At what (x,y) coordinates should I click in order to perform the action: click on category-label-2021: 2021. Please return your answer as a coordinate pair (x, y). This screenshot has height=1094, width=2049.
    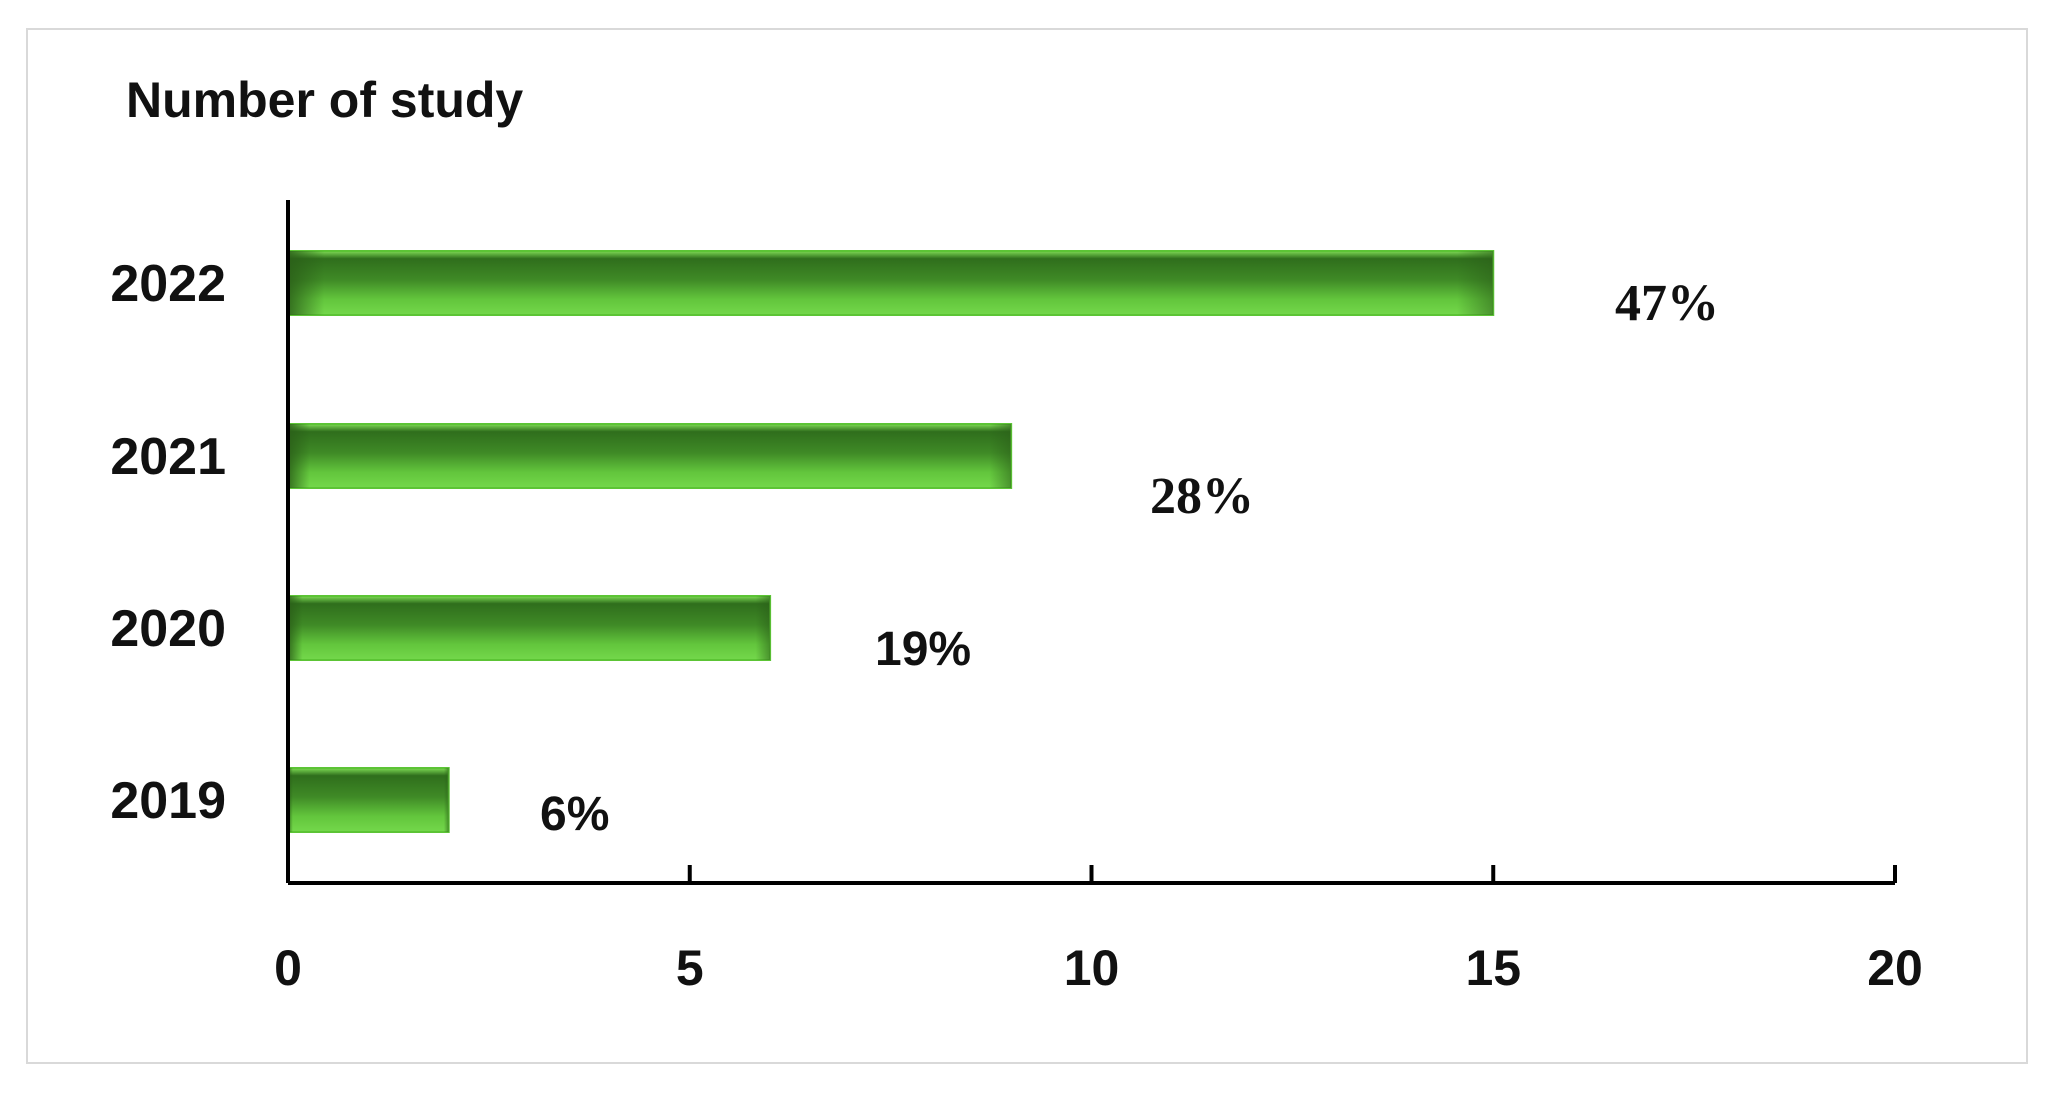
    Looking at the image, I should click on (168, 457).